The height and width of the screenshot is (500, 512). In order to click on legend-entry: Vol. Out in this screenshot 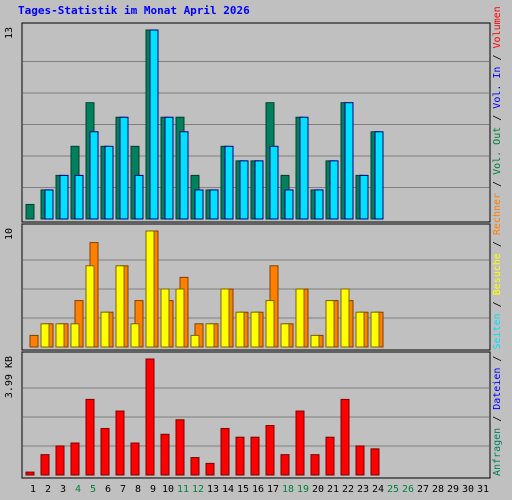, I will do `click(497, 151)`.